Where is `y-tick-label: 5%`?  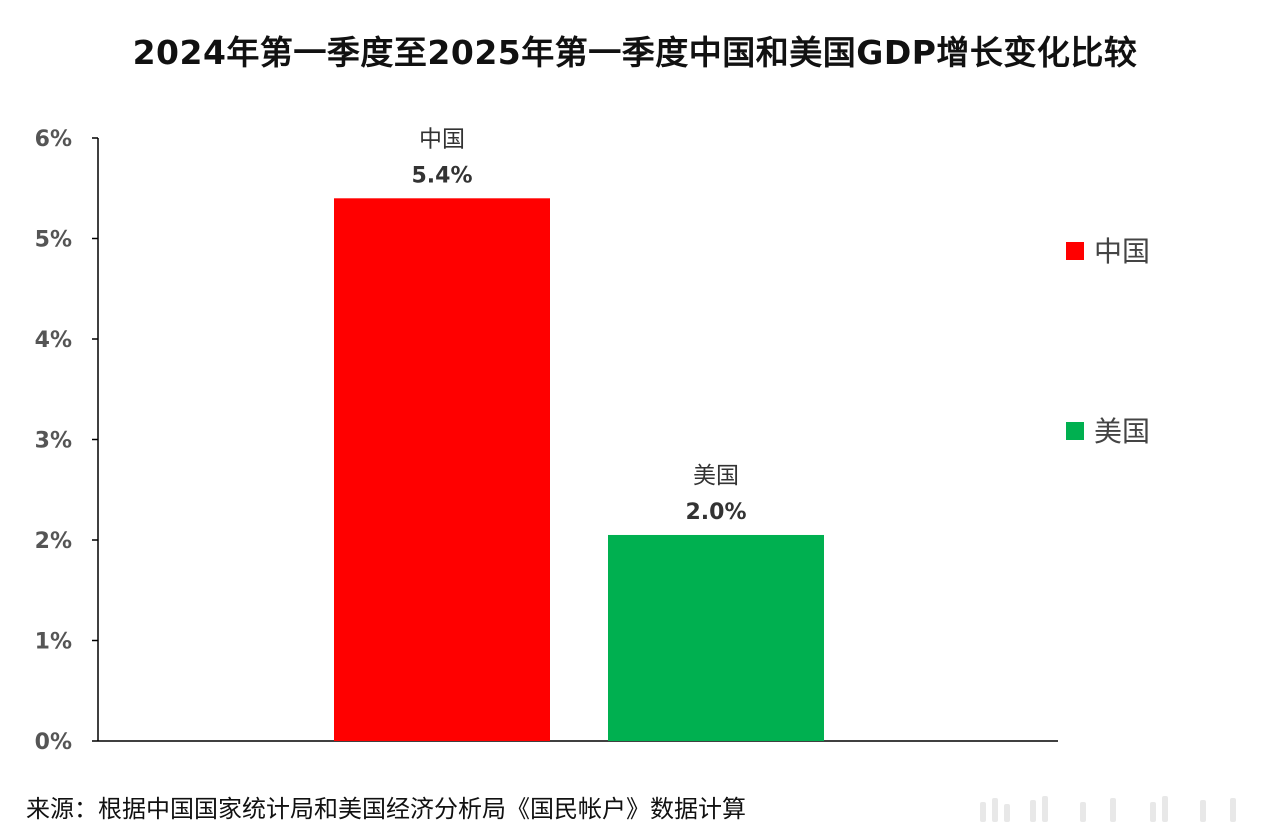
y-tick-label: 5% is located at coordinates (53, 240).